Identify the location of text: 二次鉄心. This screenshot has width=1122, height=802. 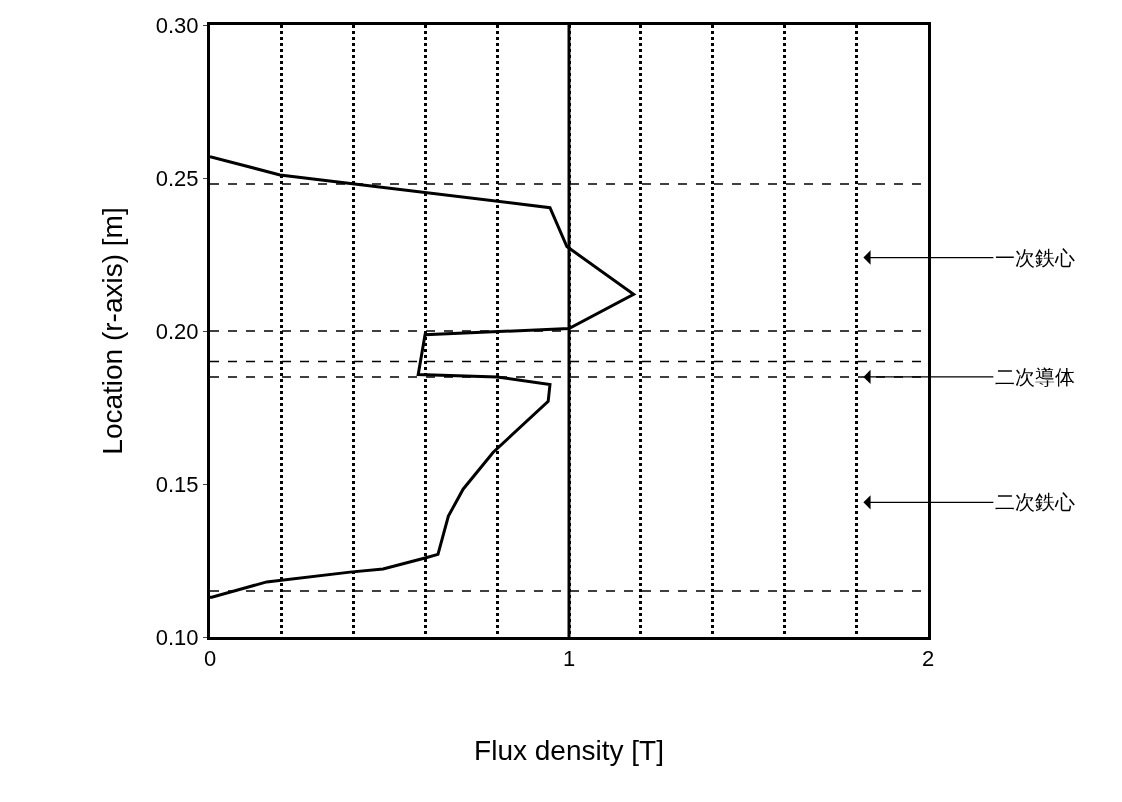
(1035, 502).